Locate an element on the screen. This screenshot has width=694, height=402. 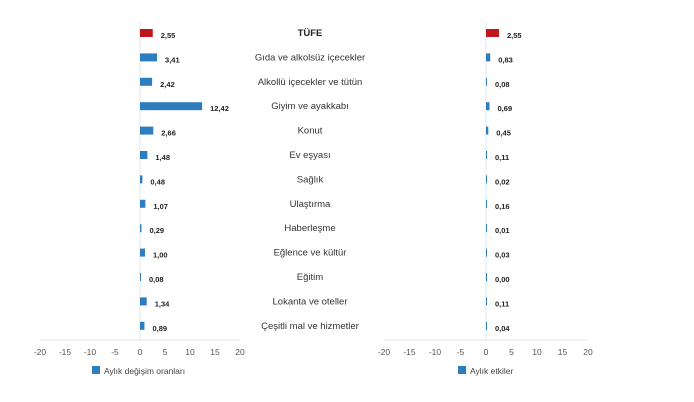
data-label: 0,89 is located at coordinates (159, 328).